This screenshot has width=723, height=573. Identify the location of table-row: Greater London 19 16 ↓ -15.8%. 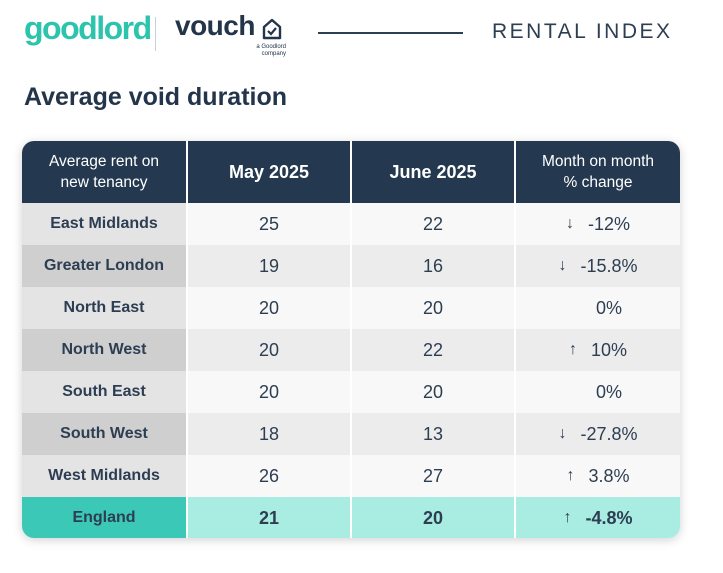
(351, 266).